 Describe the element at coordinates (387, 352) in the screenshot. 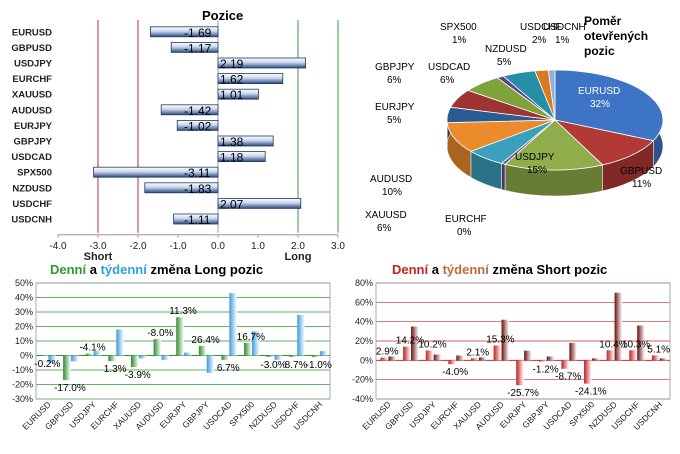

I see `data-label: 2.9%` at that location.